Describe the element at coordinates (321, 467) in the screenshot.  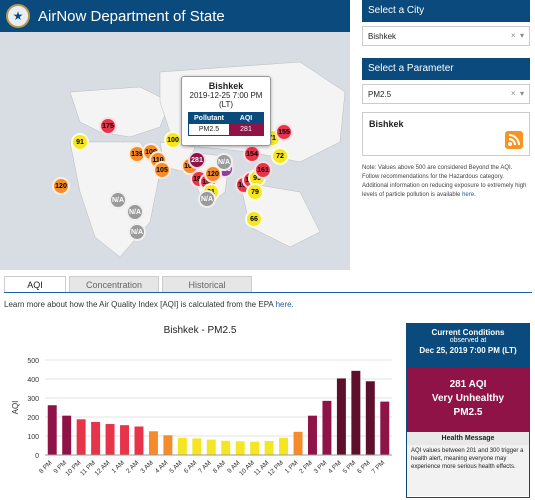
I see `x-tick-label: 3 PM` at that location.